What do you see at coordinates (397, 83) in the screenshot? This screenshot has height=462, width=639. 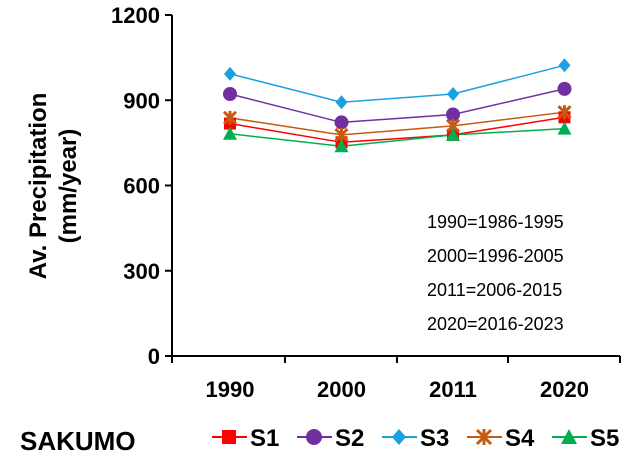 I see `series-line-s3` at bounding box center [397, 83].